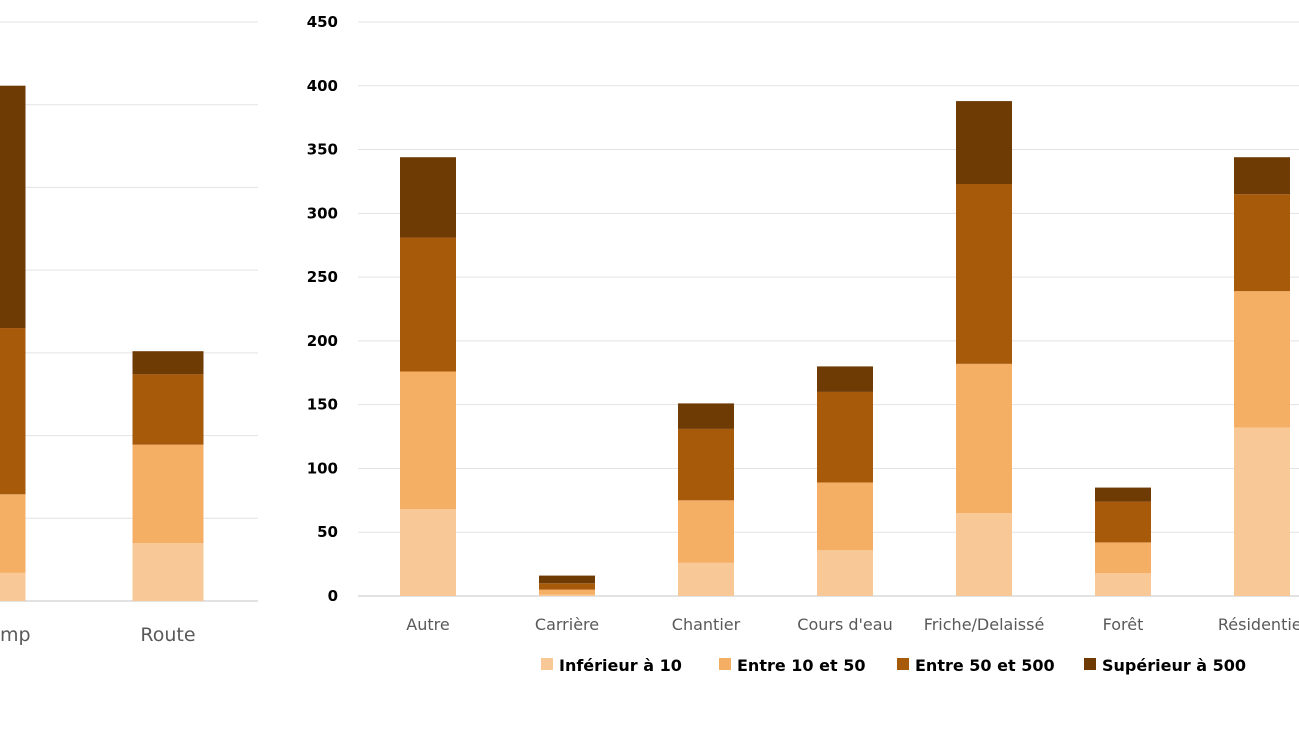  What do you see at coordinates (322, 86) in the screenshot?
I see `y-tick-label: 400` at bounding box center [322, 86].